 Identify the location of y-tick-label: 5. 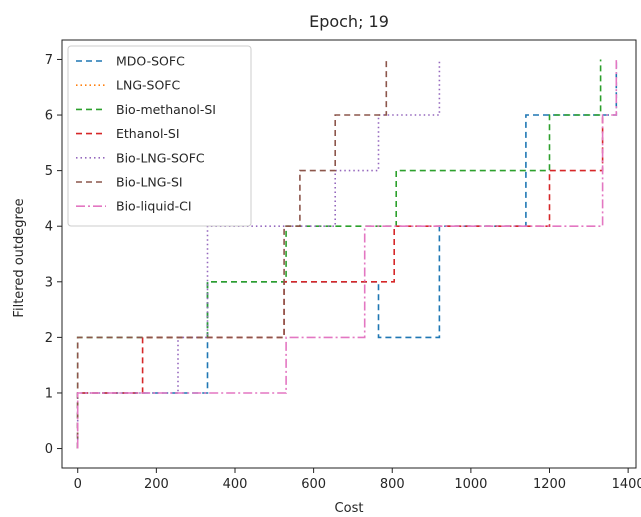
(49, 171).